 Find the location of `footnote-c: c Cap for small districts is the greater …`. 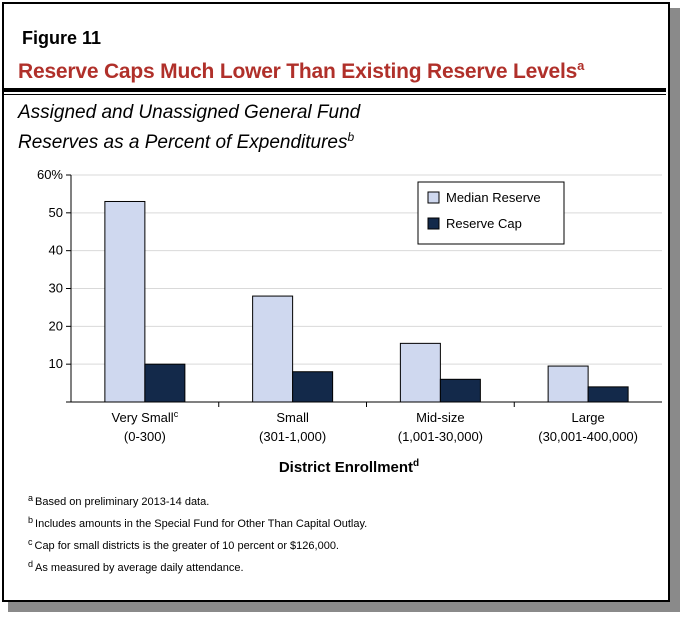

footnote-c: c Cap for small districts is the greater … is located at coordinates (197, 545).